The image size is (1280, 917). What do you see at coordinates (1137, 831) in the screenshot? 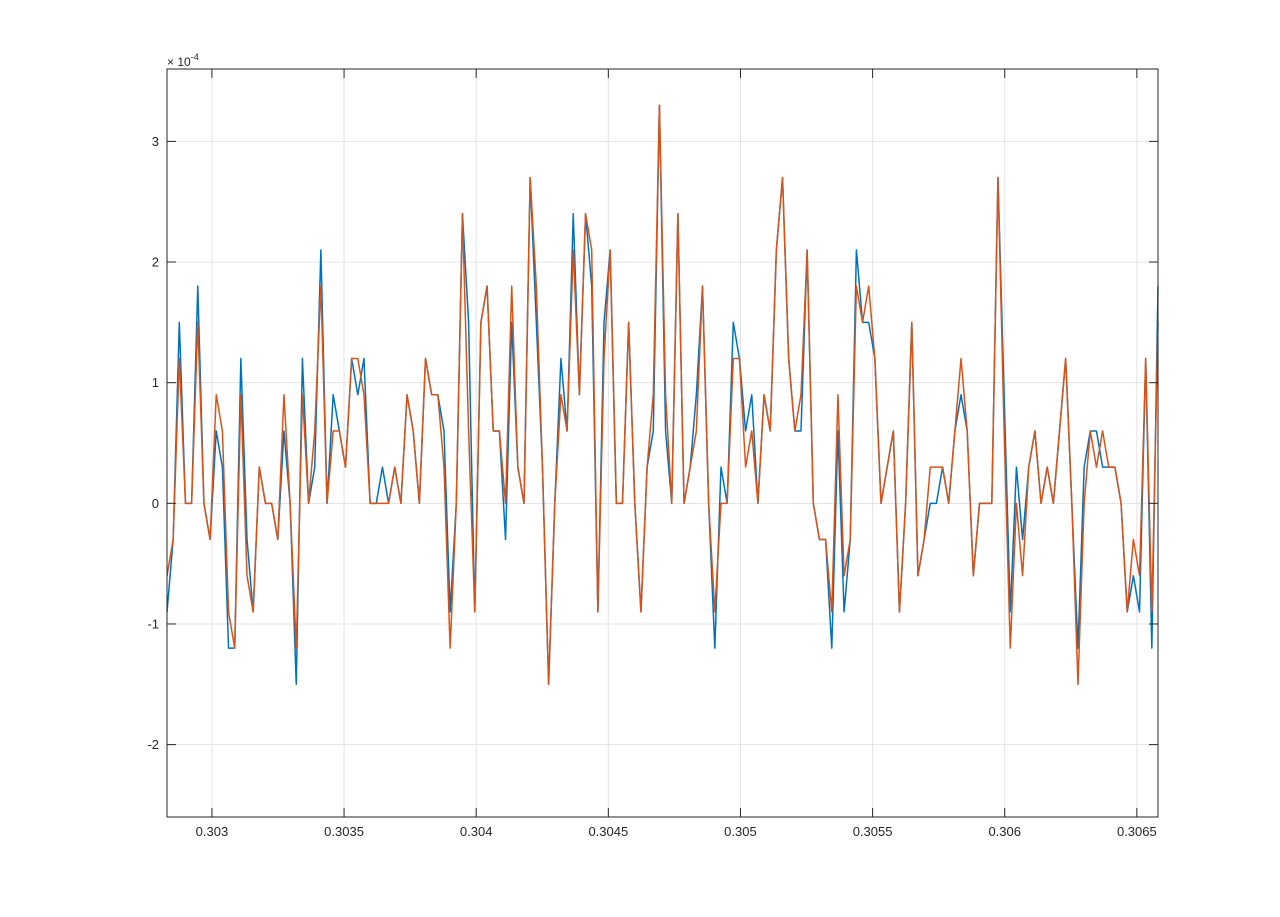
I see `x-tick-label: 0.3065` at bounding box center [1137, 831].